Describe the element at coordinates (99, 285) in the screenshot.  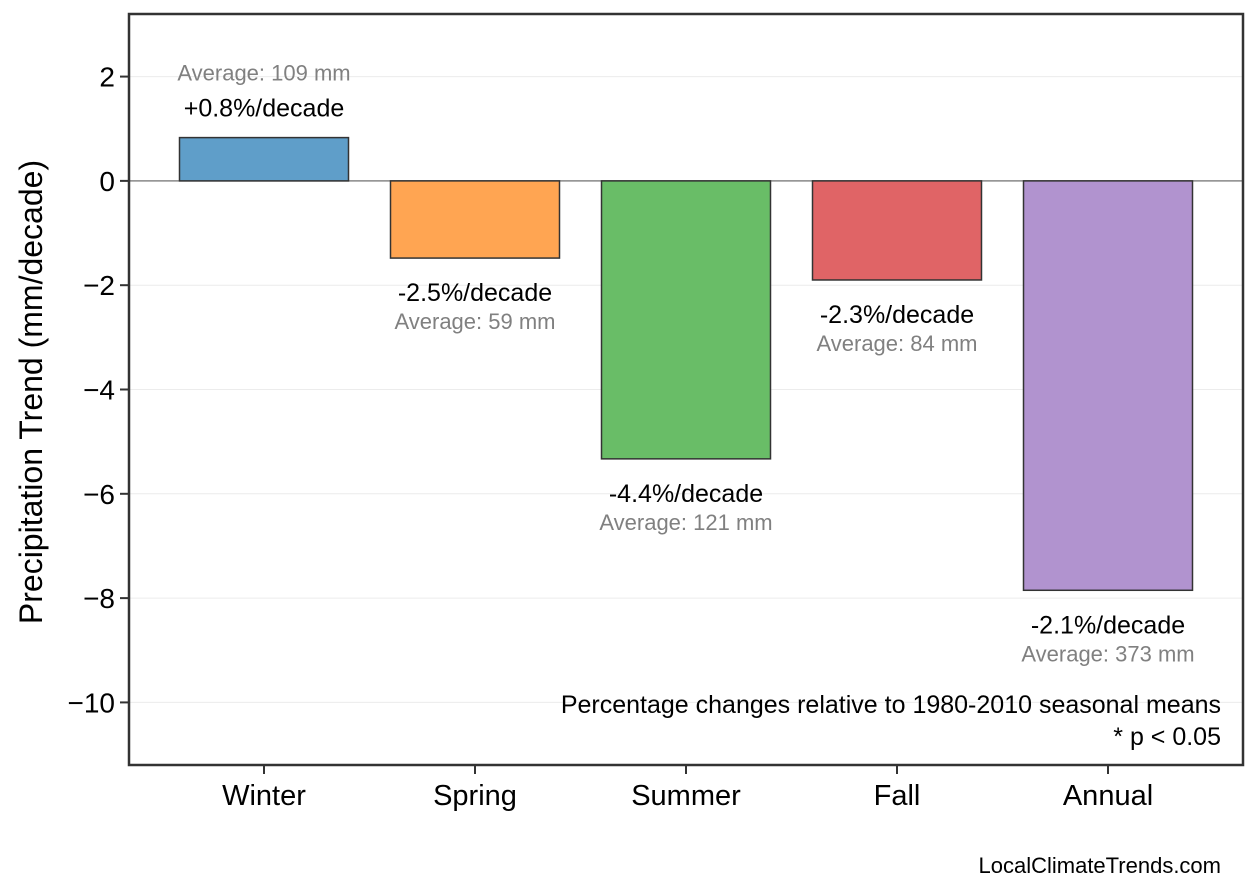
I see `y-tick-label: −2` at that location.